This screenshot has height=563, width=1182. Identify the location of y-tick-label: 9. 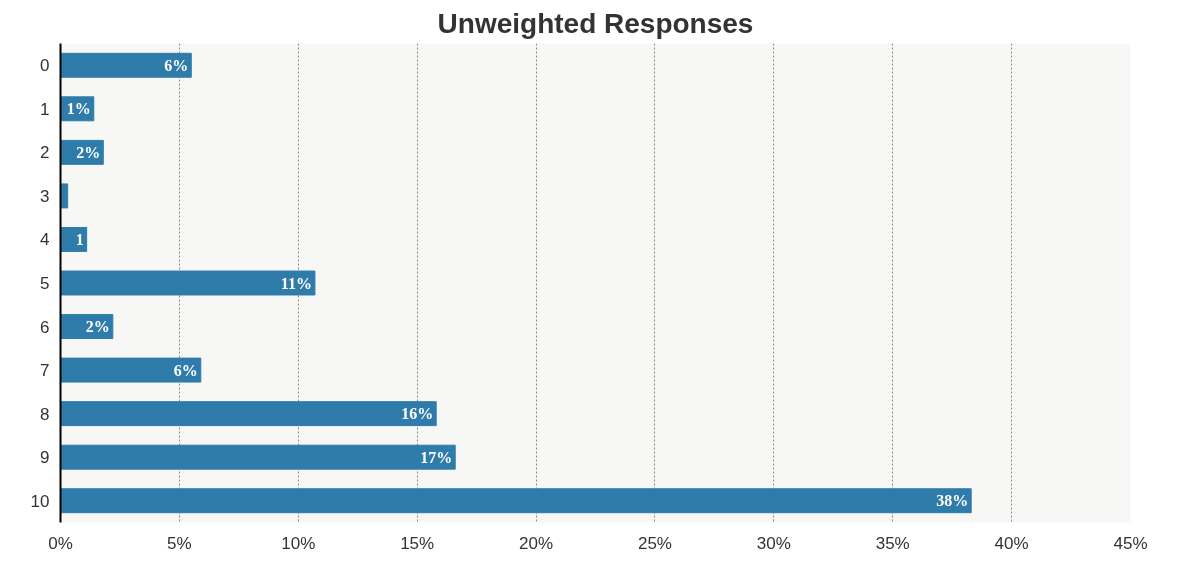
(45, 458).